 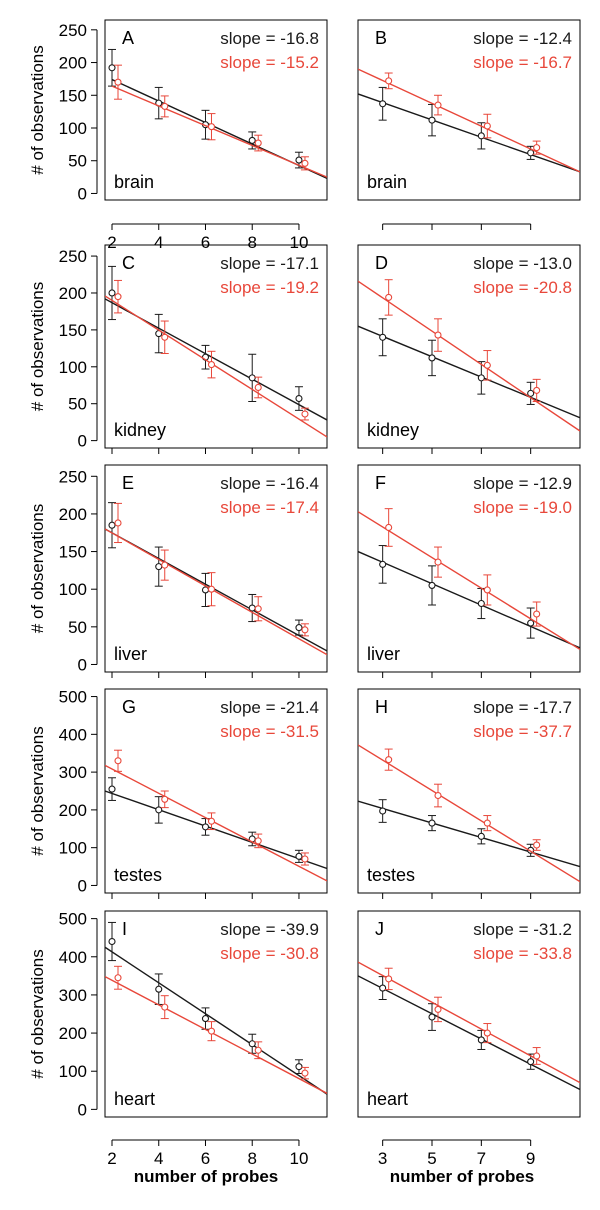 What do you see at coordinates (298, 1158) in the screenshot?
I see `x-tick-label: 10` at bounding box center [298, 1158].